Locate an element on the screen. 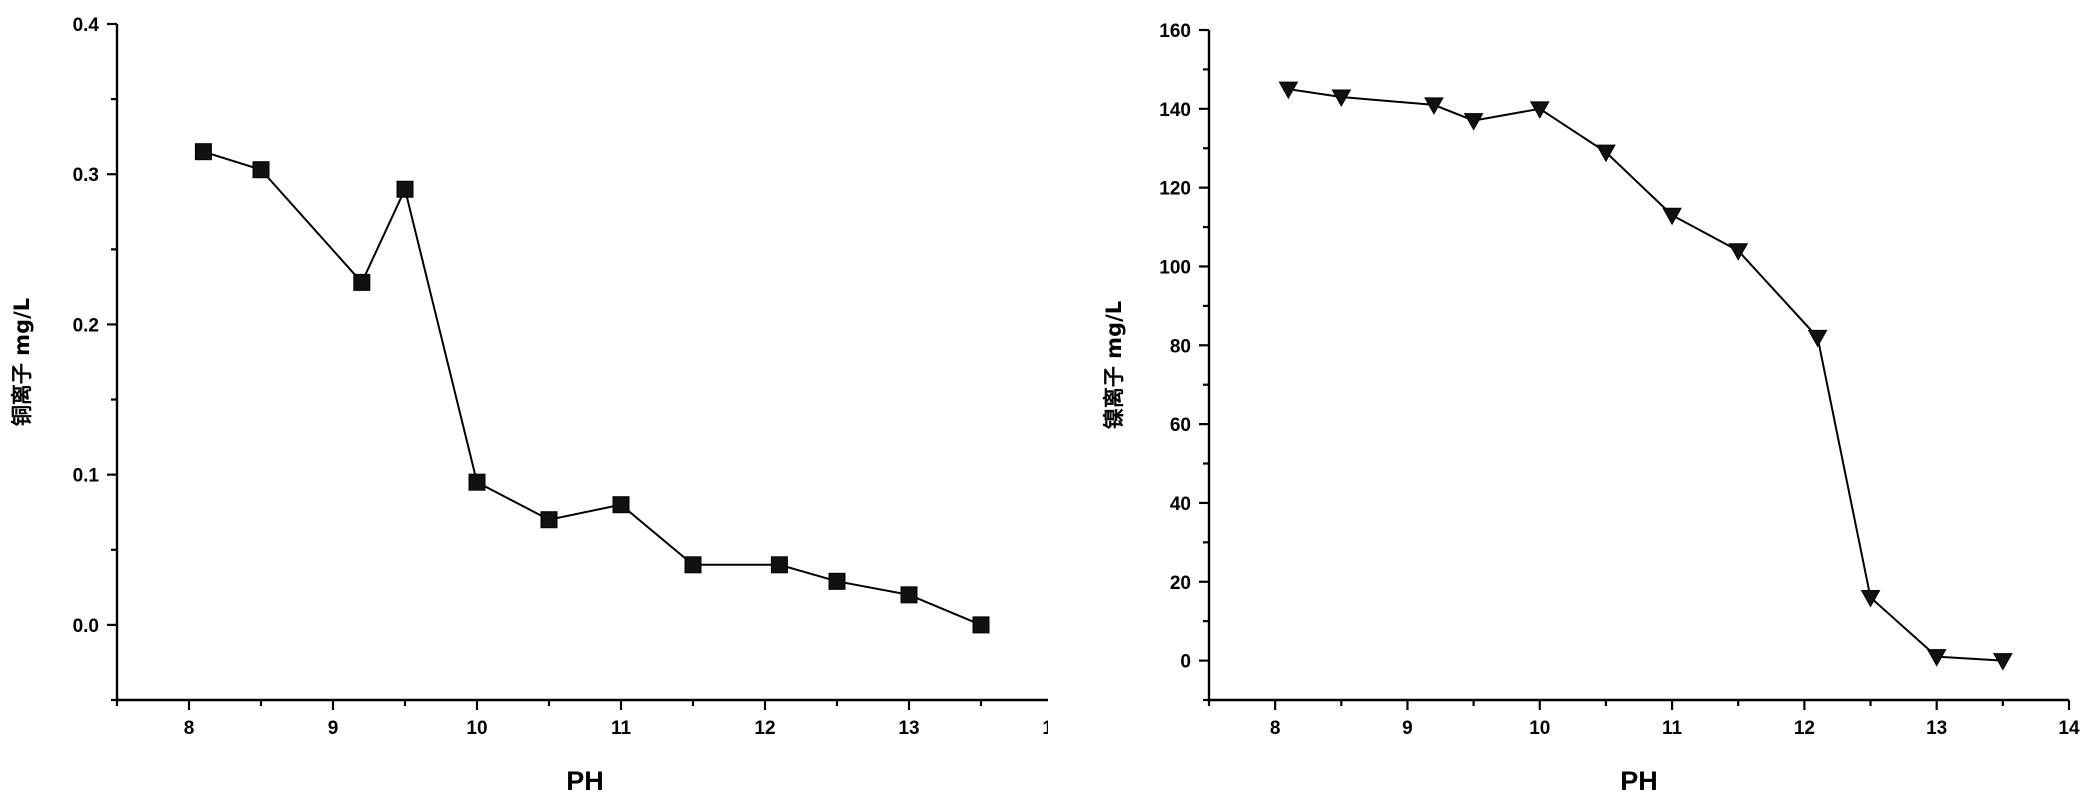 The image size is (2096, 812). y-axis-label: 镍离子 mg/L is located at coordinates (1114, 365).